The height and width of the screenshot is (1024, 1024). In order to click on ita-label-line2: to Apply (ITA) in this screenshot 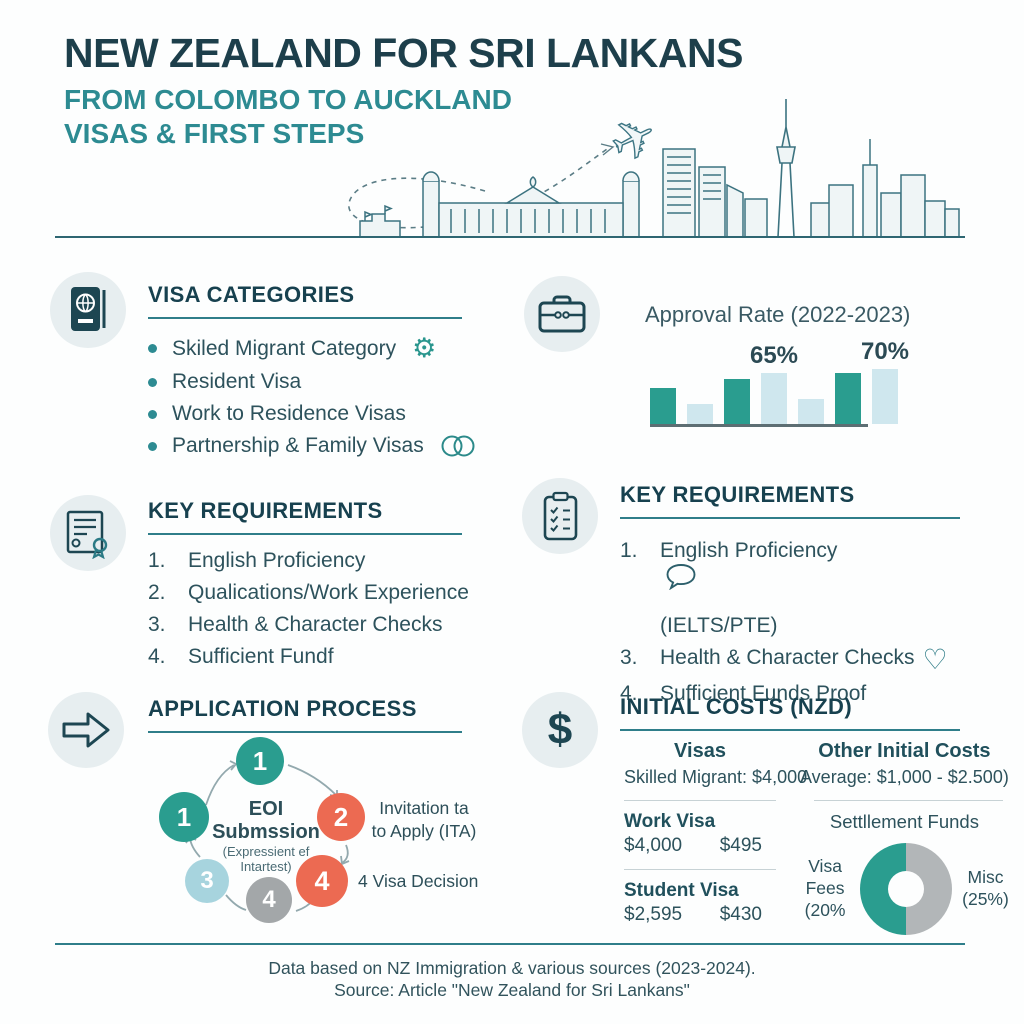, I will do `click(424, 830)`.